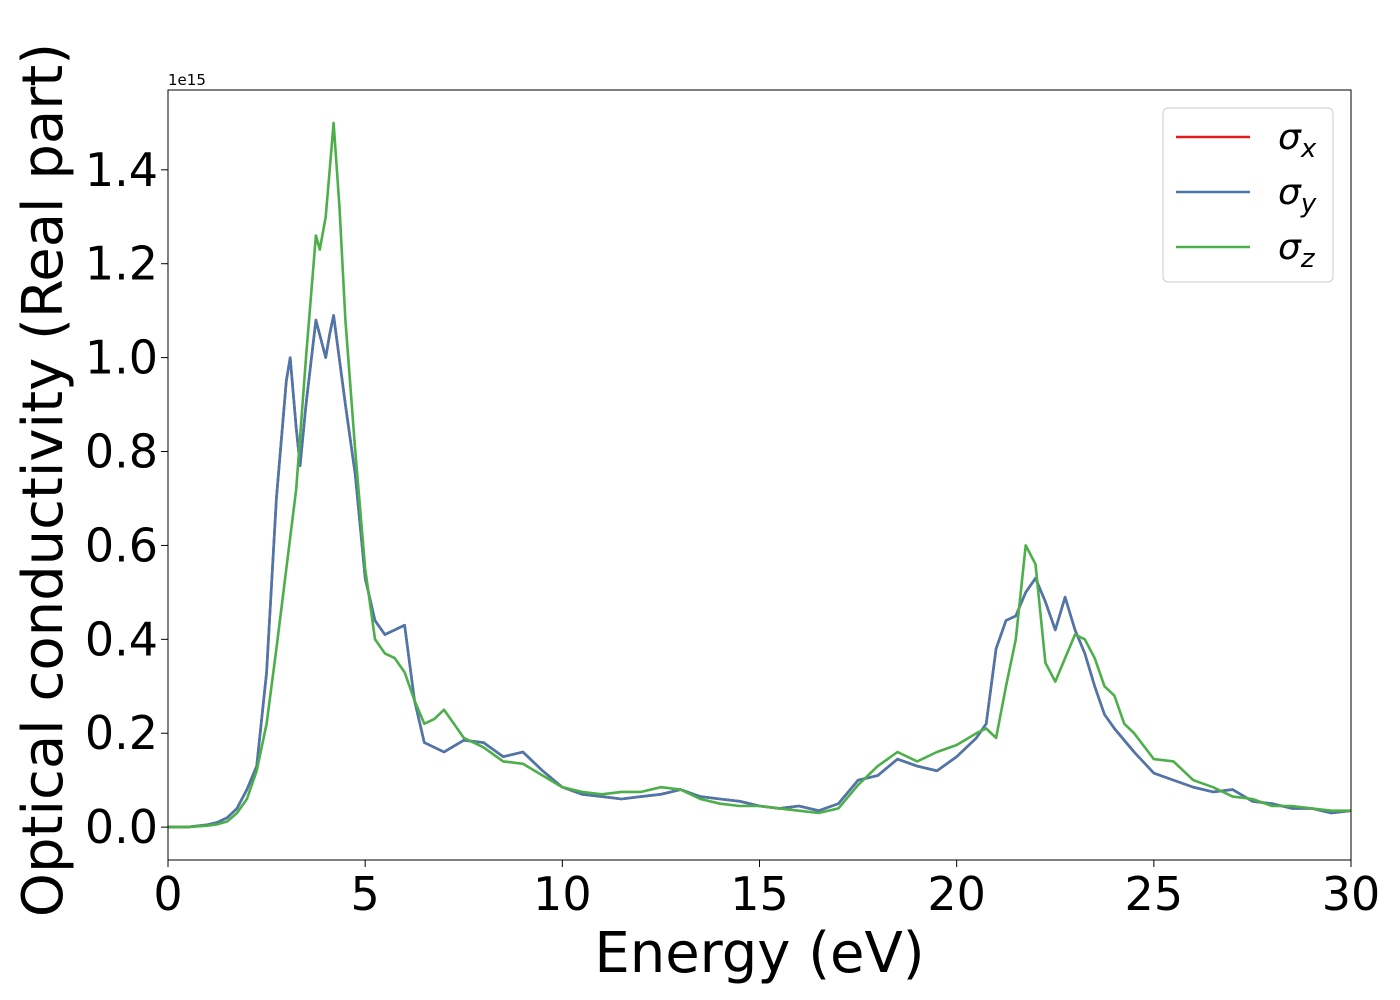 Image resolution: width=1400 pixels, height=1000 pixels. What do you see at coordinates (43, 480) in the screenshot?
I see `y-axis-label: Optical conductivity (Real part)` at bounding box center [43, 480].